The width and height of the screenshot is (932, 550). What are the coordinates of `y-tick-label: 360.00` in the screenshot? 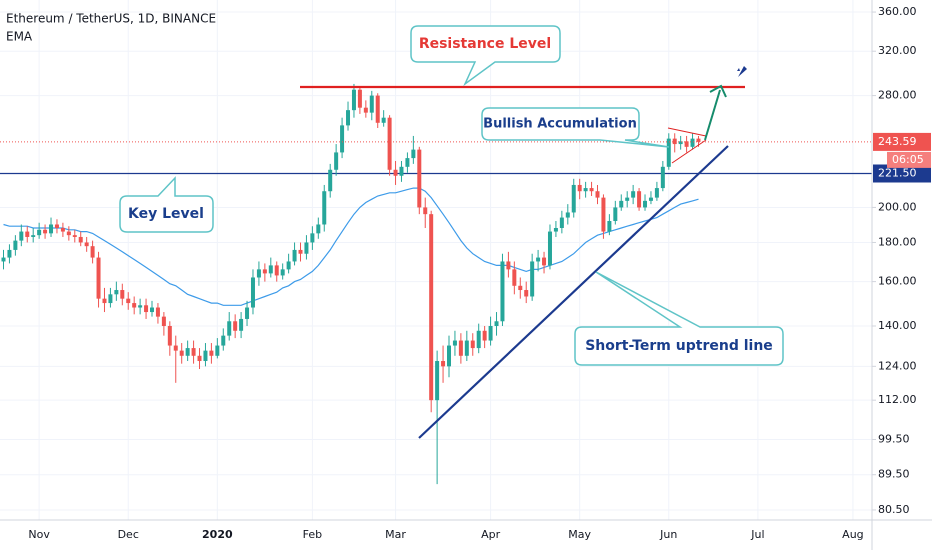 It's located at (897, 11).